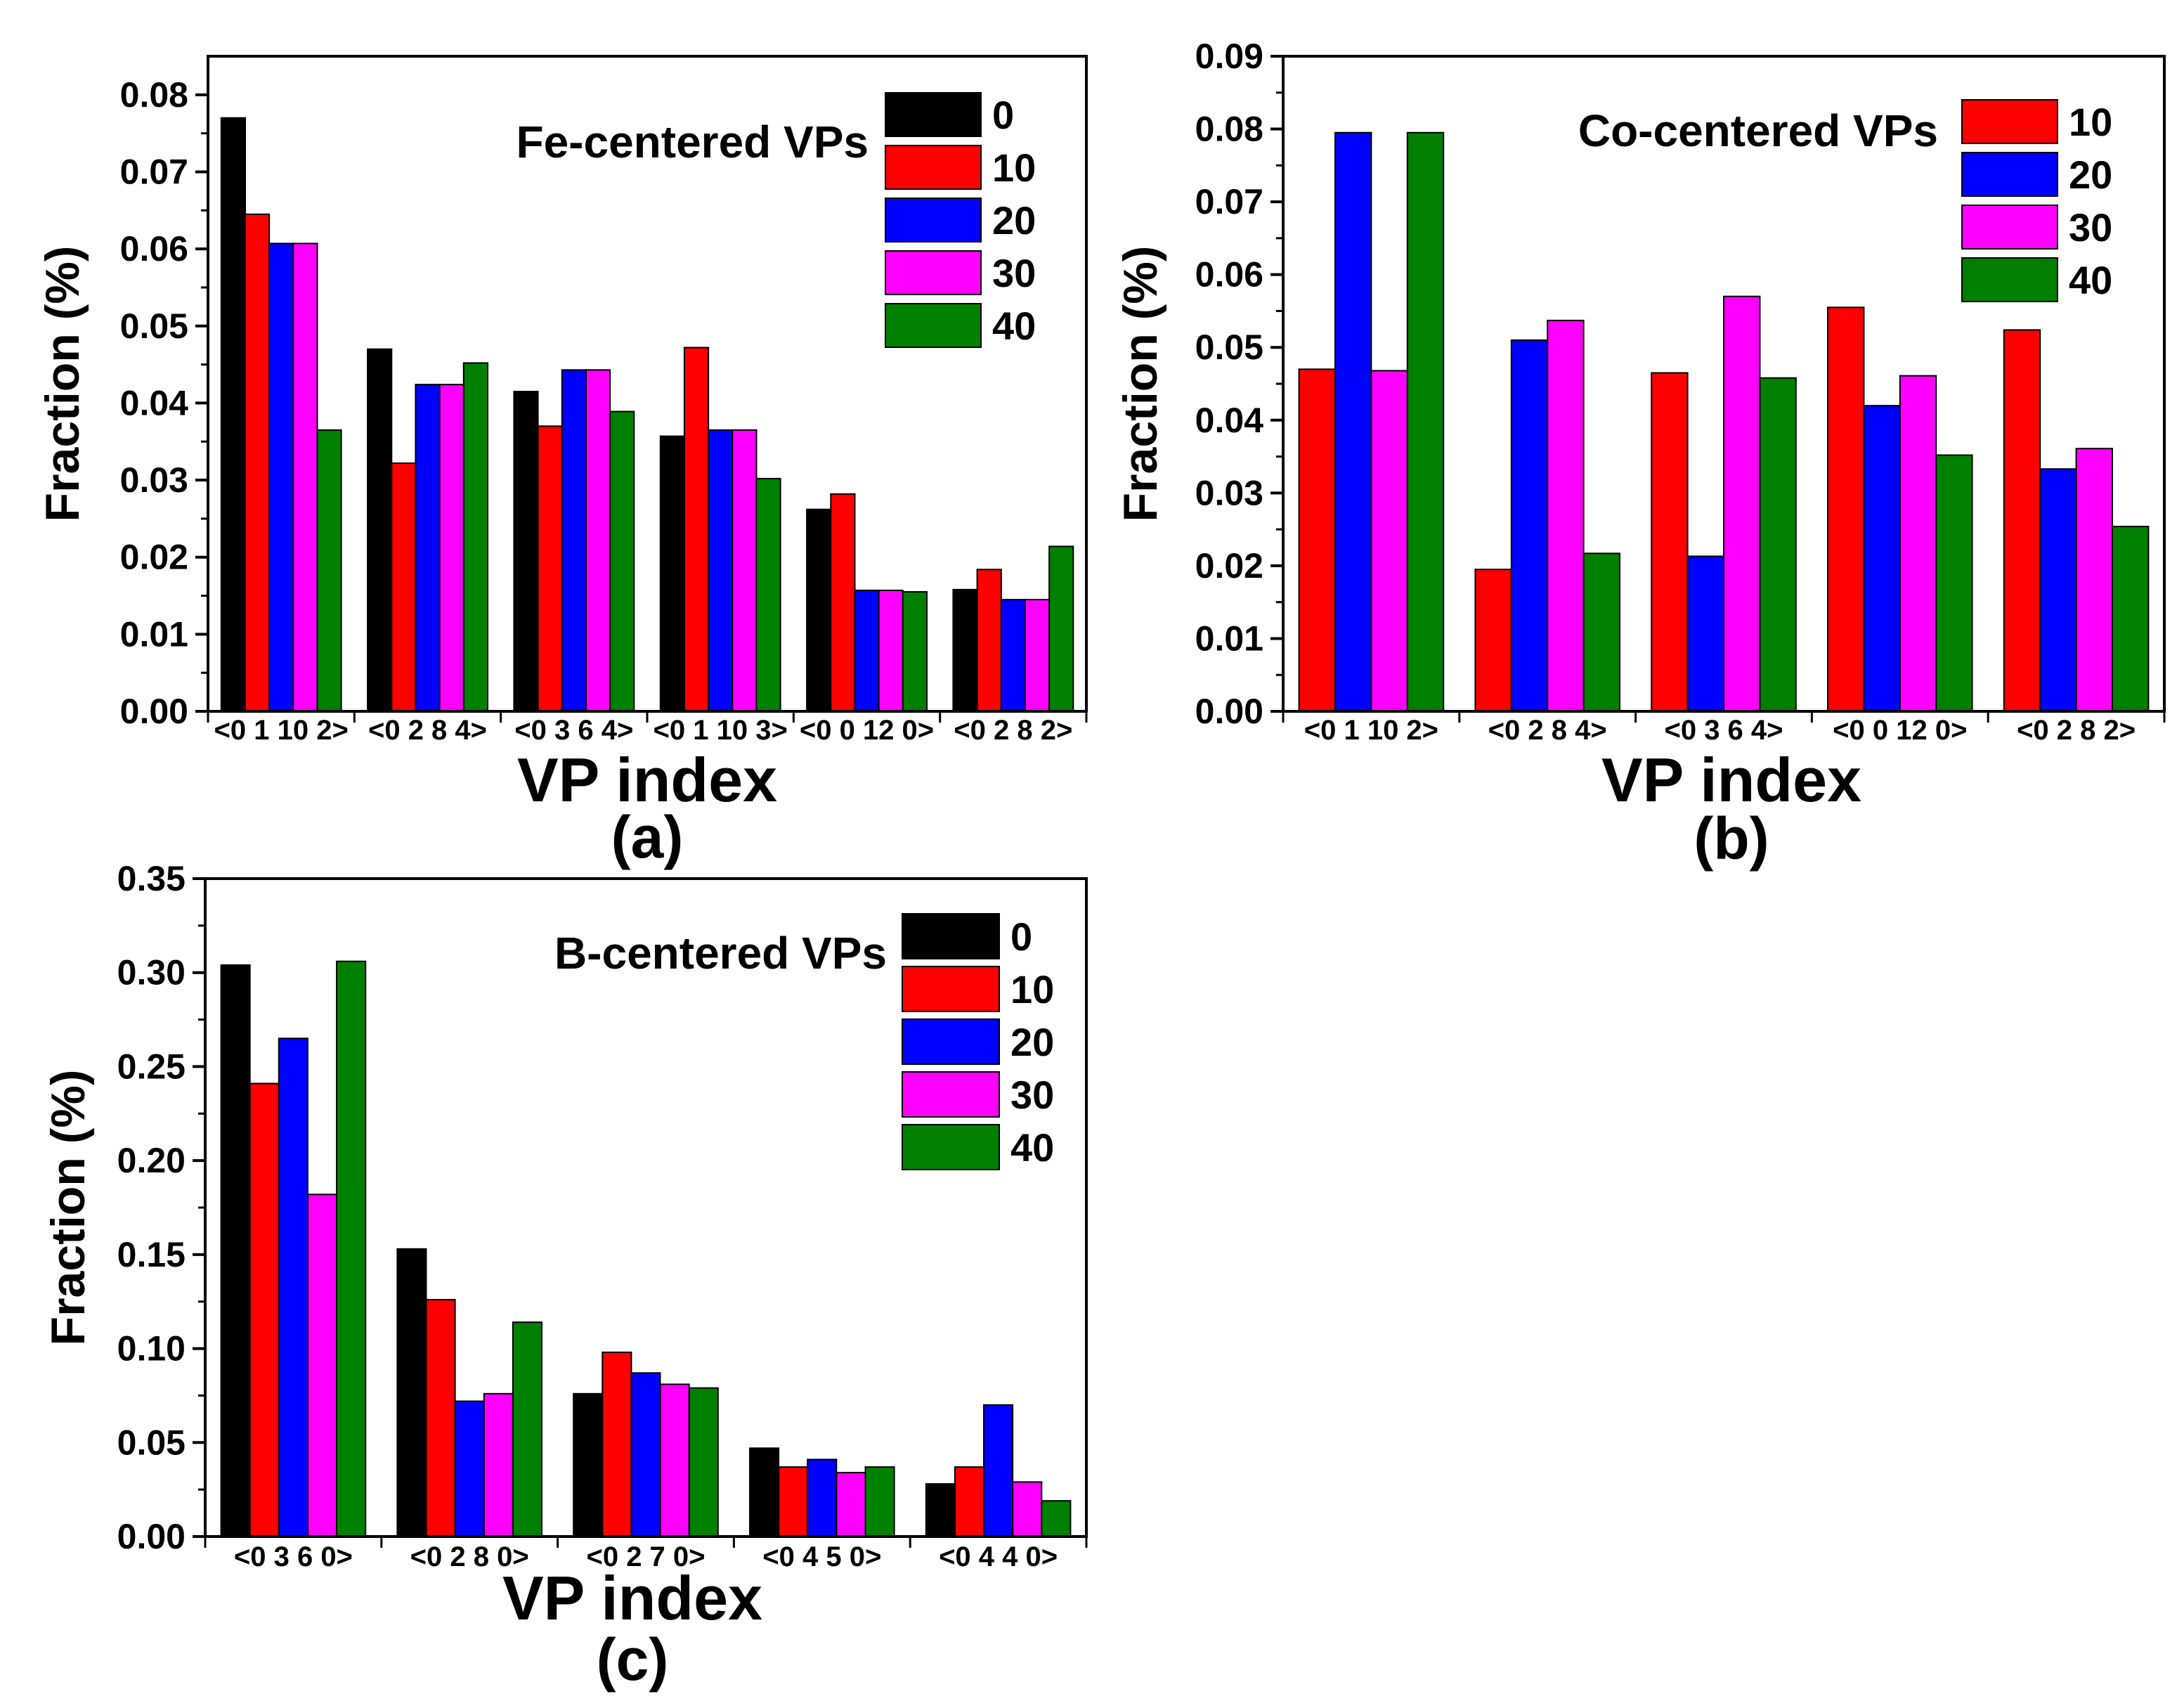 The width and height of the screenshot is (2184, 1701). Describe the element at coordinates (1758, 130) in the screenshot. I see `chart-title: Co-centered VPs` at that location.